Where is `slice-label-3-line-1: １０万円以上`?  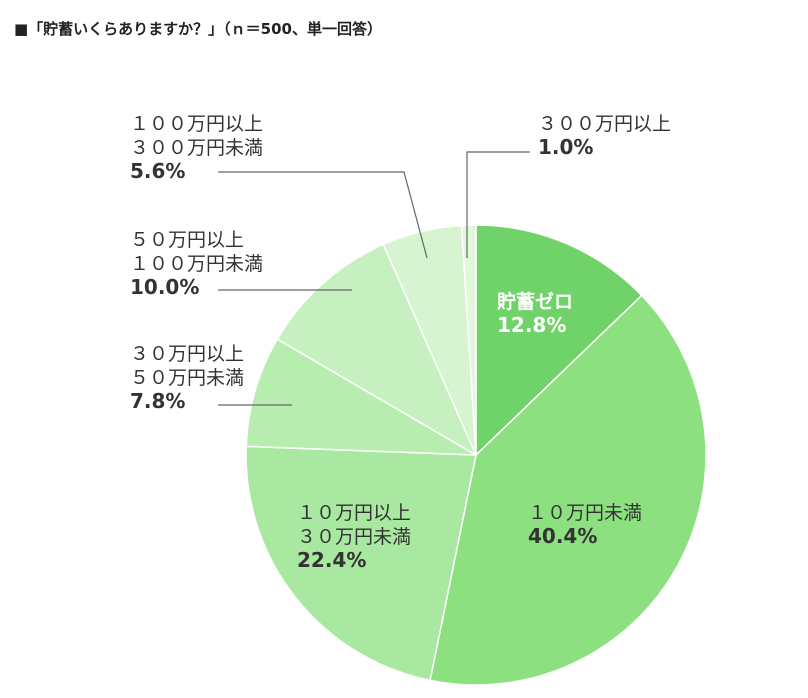
slice-label-3-line-1: １０万円以上 is located at coordinates (354, 513).